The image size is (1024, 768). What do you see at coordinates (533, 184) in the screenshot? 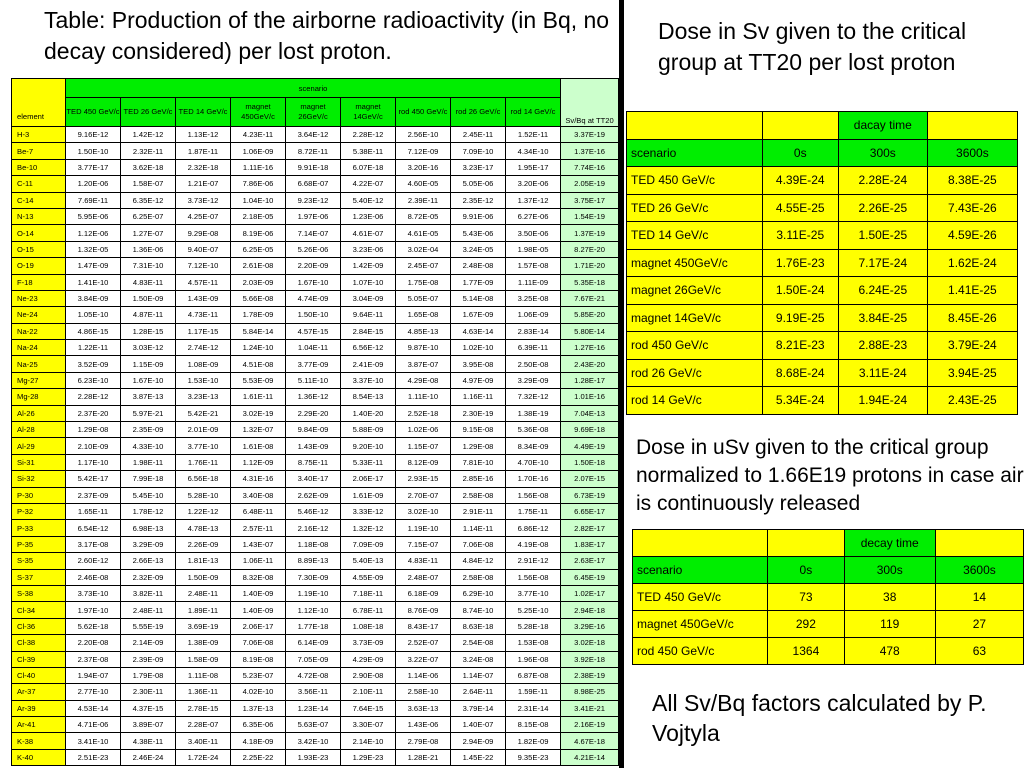
I see `table-cell: 3.20E-06` at bounding box center [533, 184].